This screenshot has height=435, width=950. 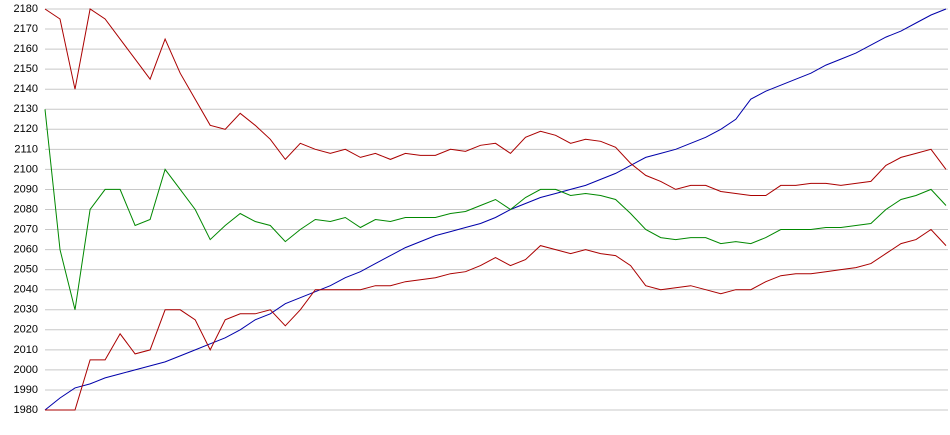 I want to click on y-tick-label: 2170, so click(x=26, y=29).